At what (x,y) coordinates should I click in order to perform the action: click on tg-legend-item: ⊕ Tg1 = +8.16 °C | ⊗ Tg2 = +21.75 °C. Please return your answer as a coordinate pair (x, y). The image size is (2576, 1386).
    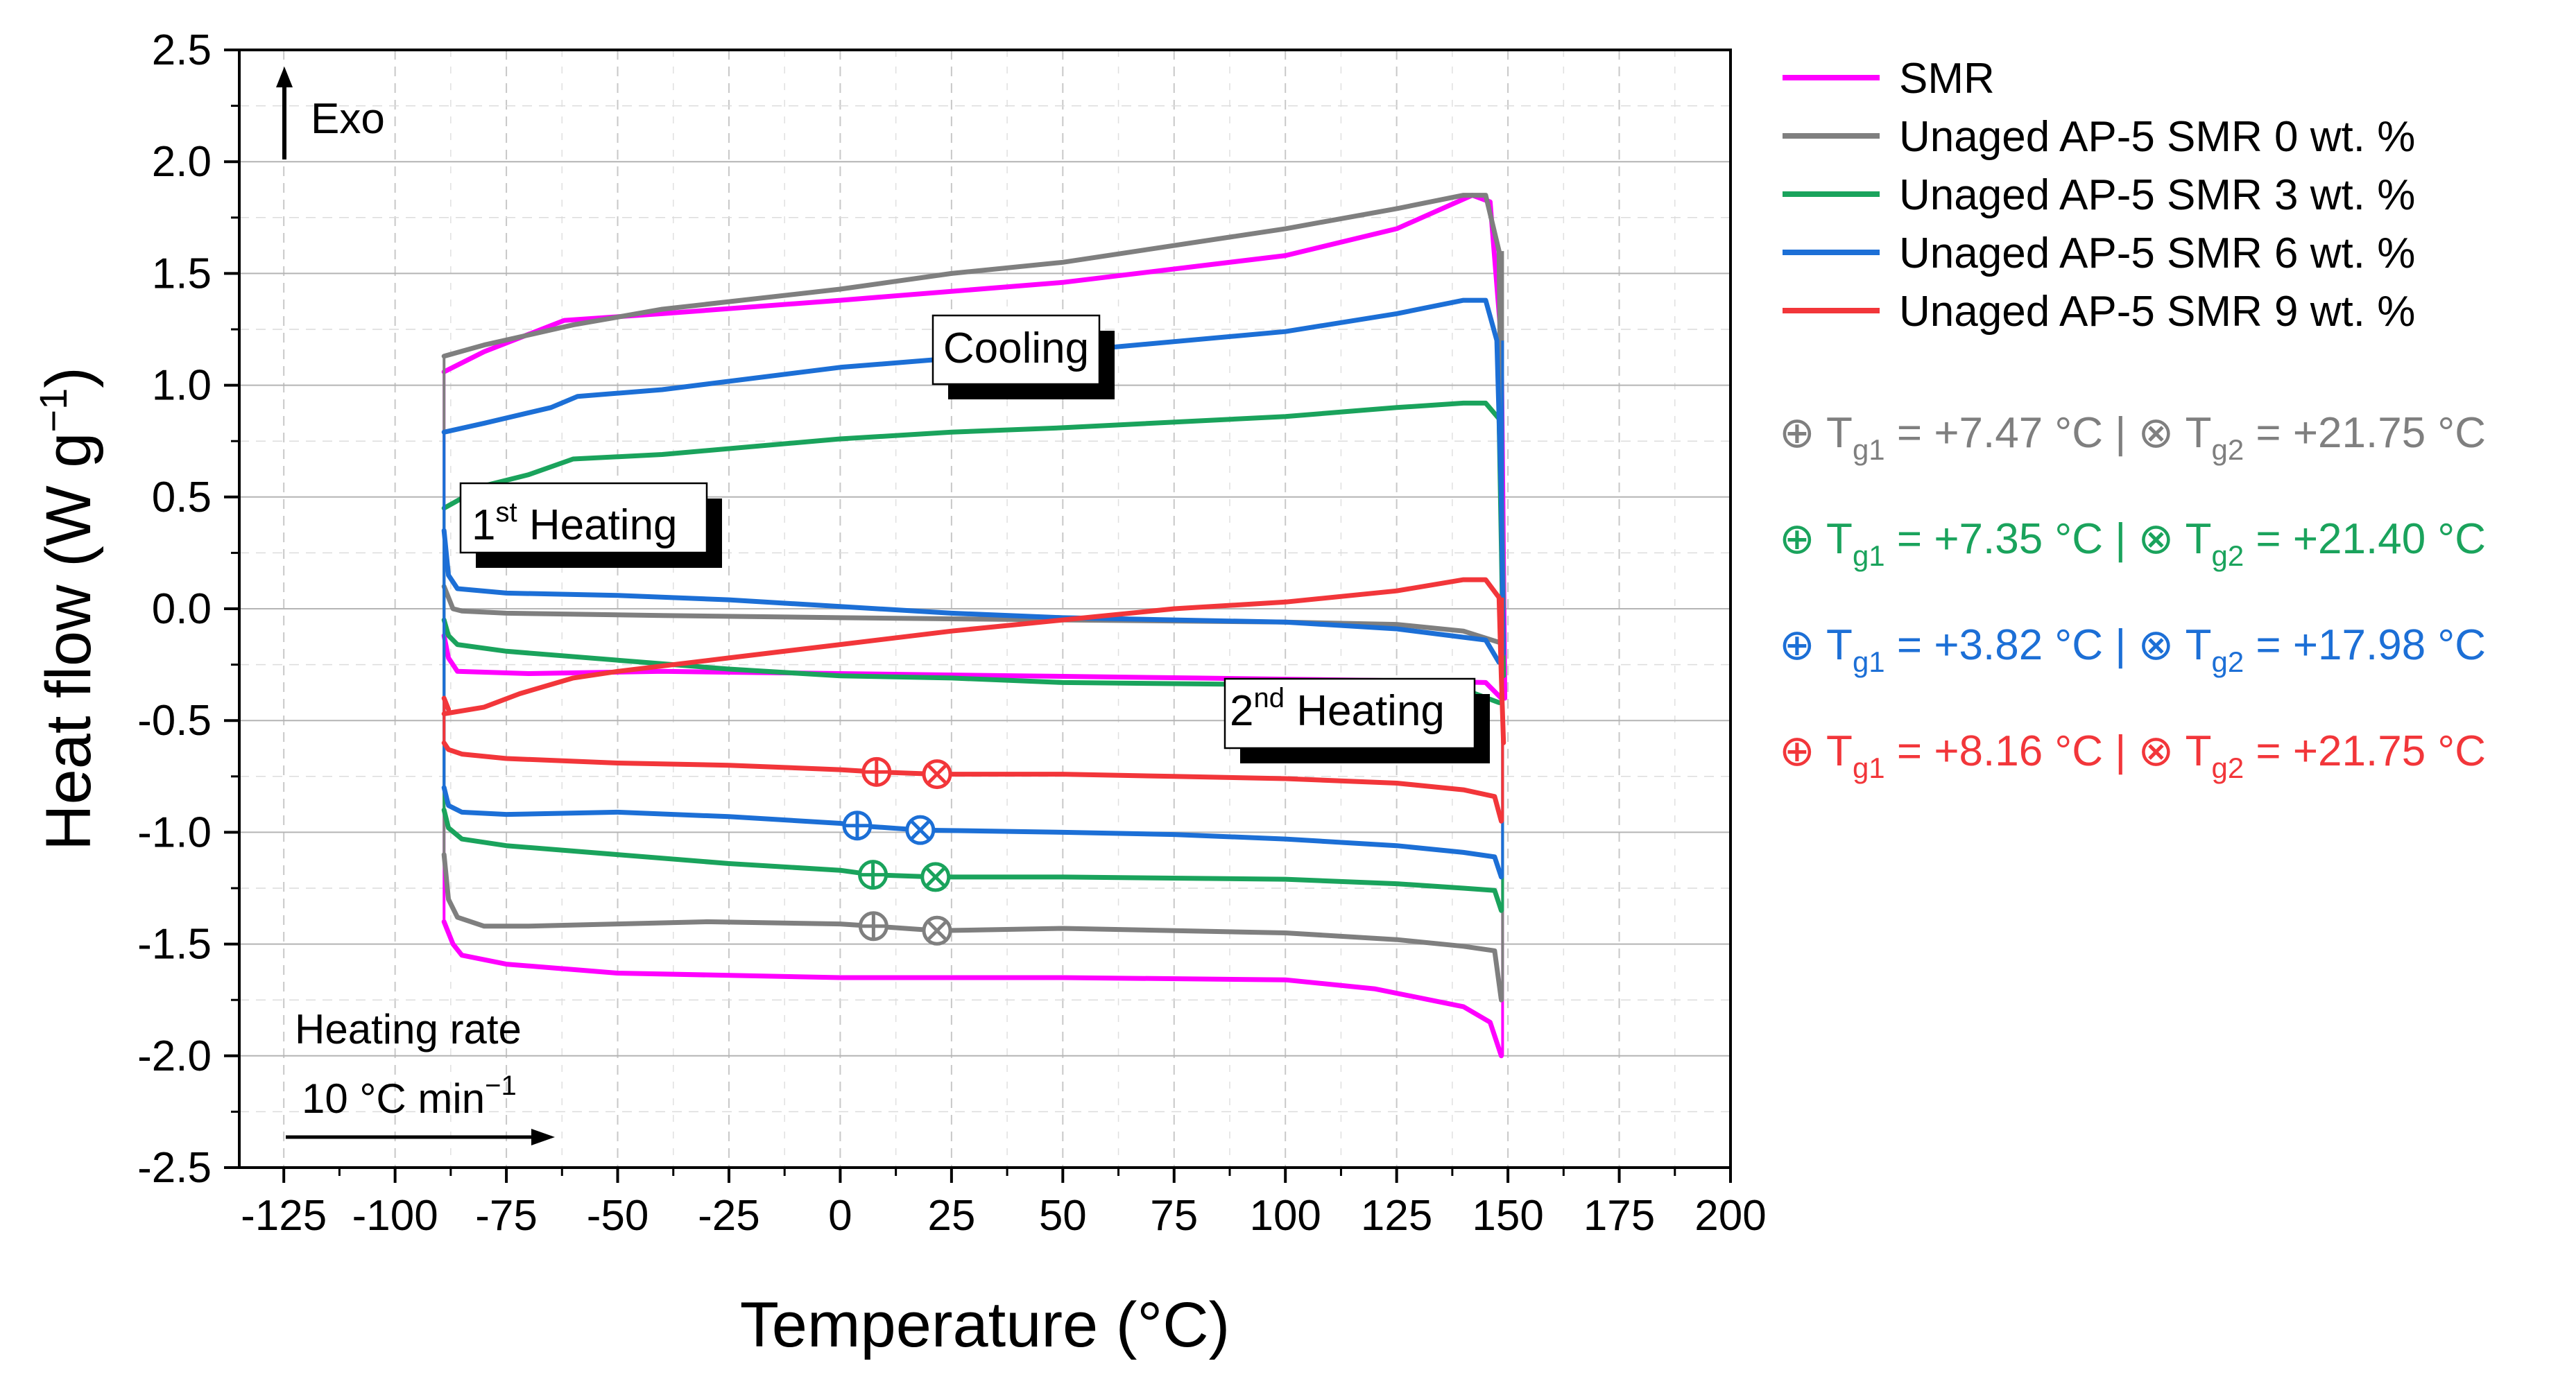
    Looking at the image, I should click on (2132, 755).